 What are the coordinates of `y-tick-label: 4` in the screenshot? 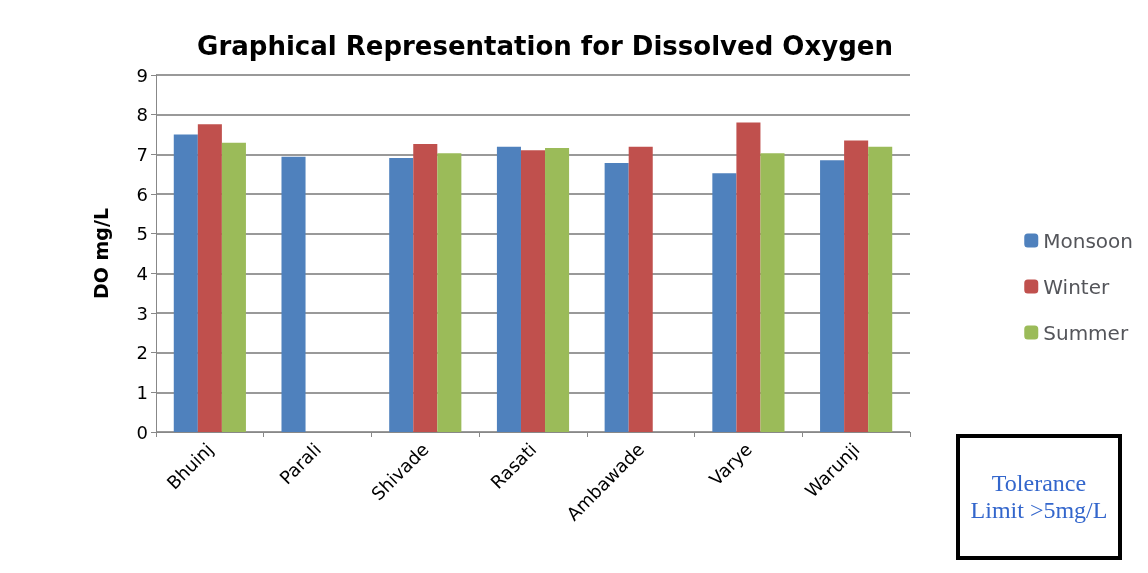 It's located at (142, 273).